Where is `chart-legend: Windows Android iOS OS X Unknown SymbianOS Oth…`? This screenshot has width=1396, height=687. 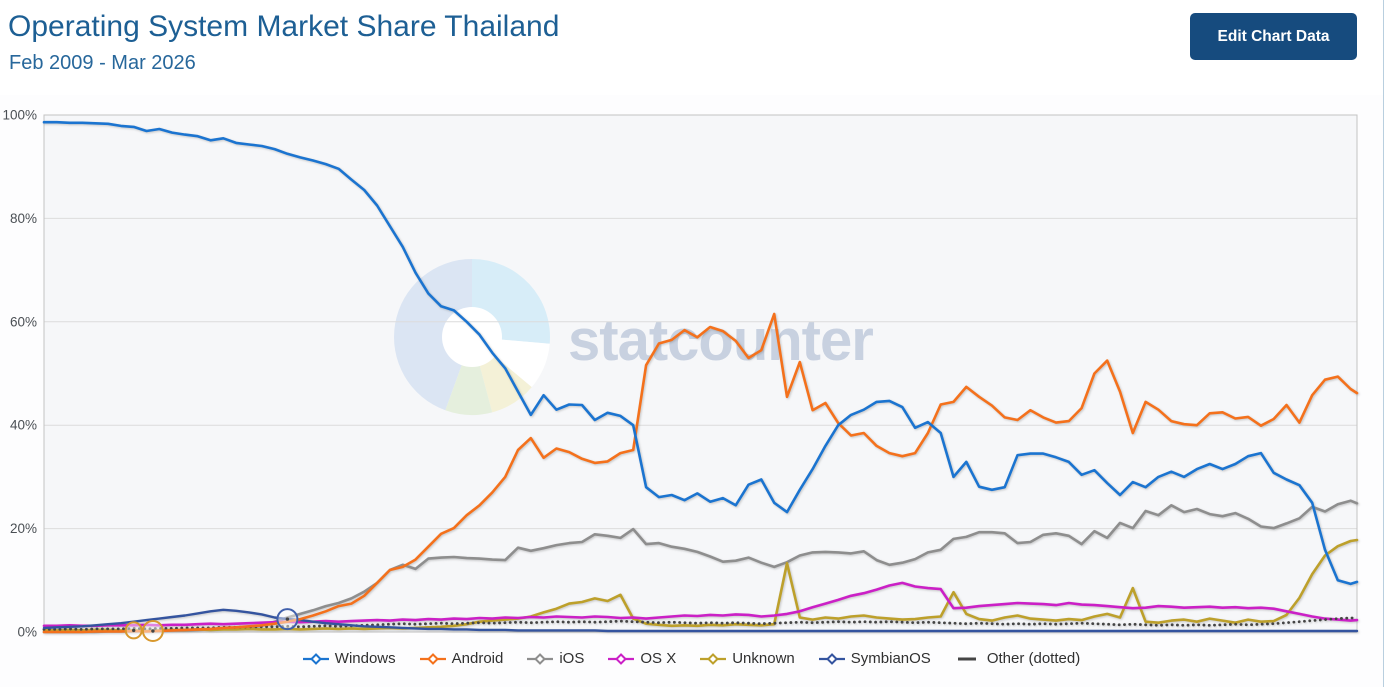 chart-legend: Windows Android iOS OS X Unknown SymbianOS Oth… is located at coordinates (691, 658).